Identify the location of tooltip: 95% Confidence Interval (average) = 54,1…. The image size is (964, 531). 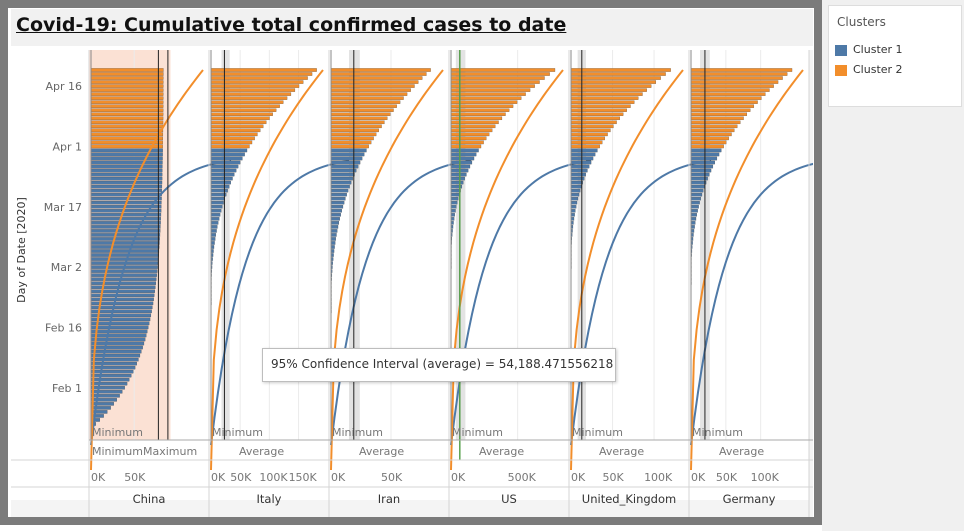
(439, 365).